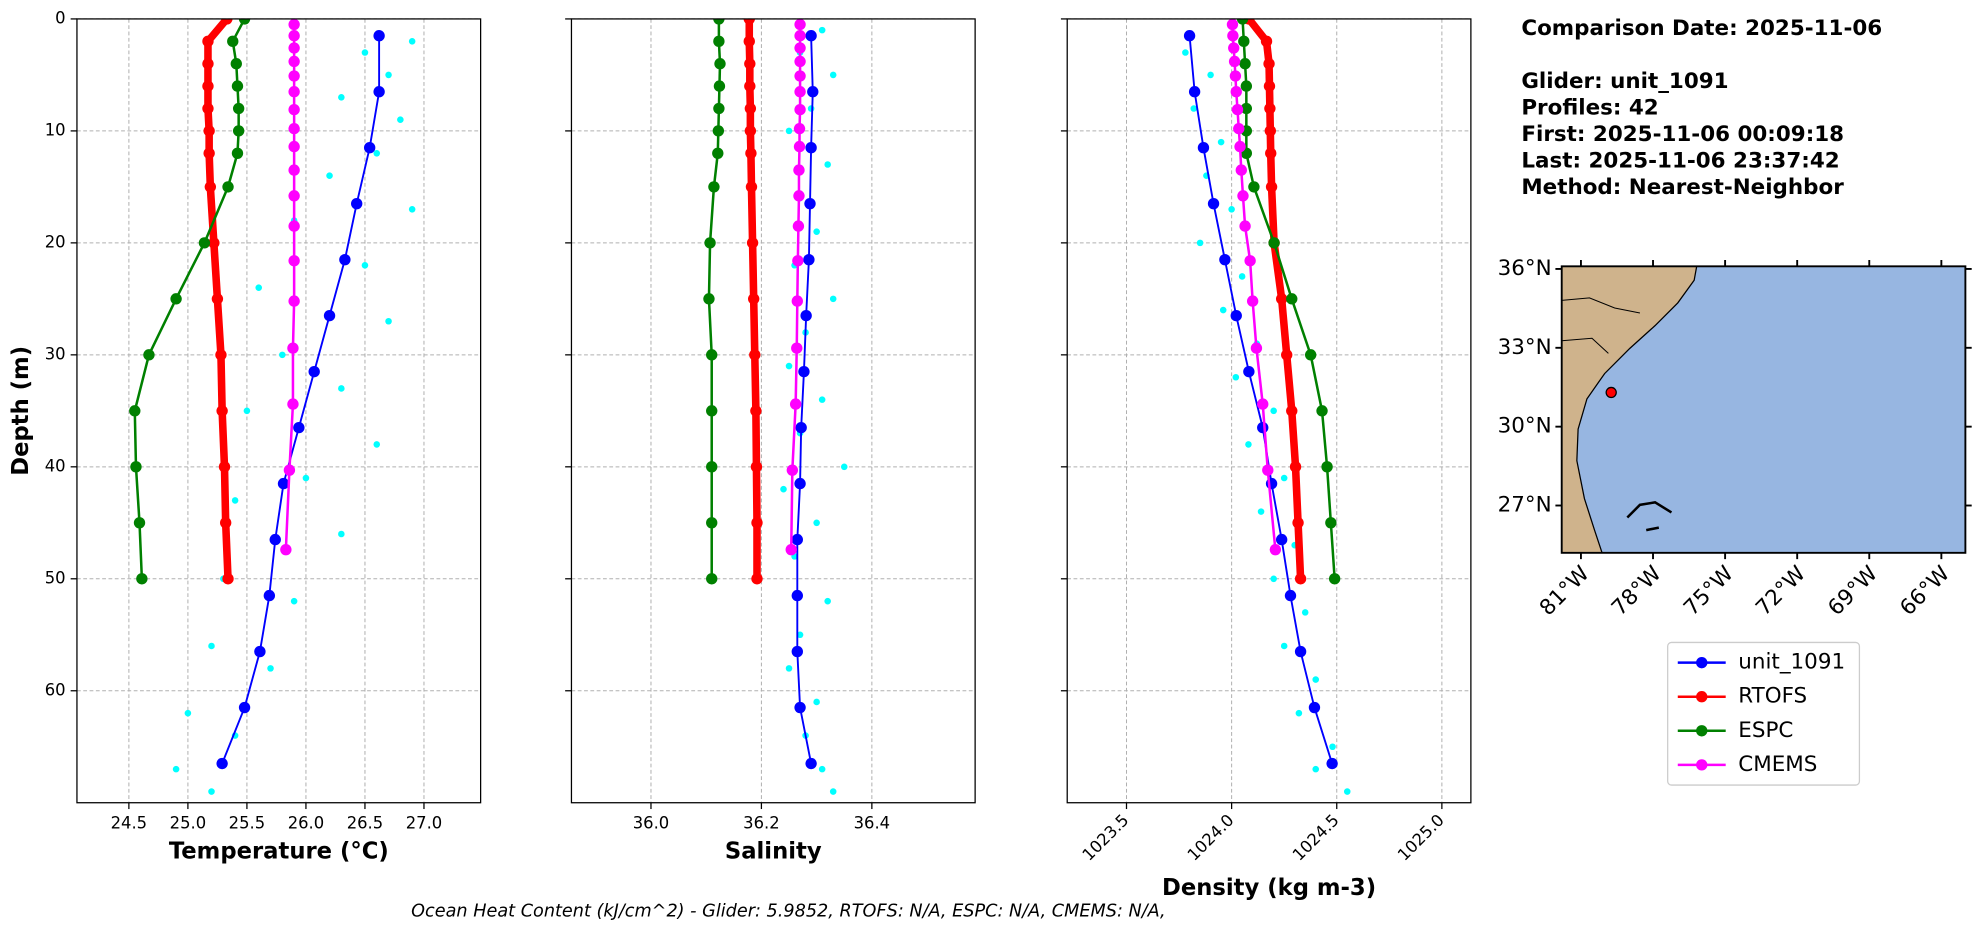 The height and width of the screenshot is (934, 1978). I want to click on legend-label: unit_1091, so click(1791, 662).